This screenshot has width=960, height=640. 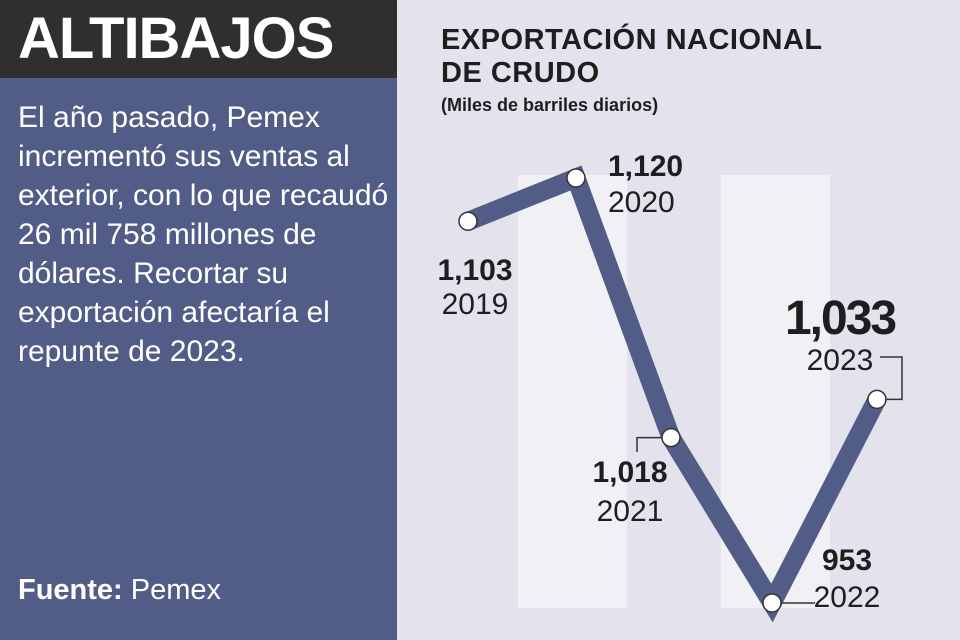 I want to click on chart-subtitle: (Miles de barriles diarios), so click(x=550, y=105).